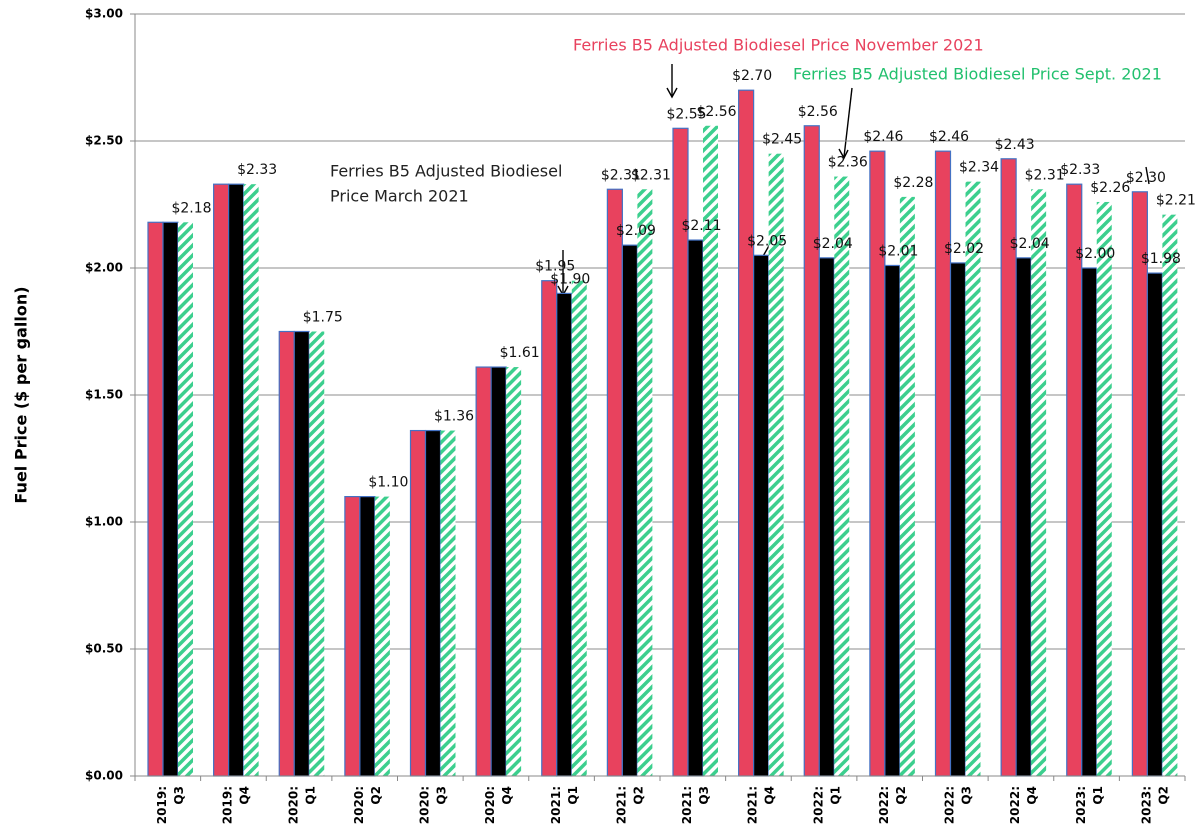 The image size is (1201, 829). Describe the element at coordinates (848, 163) in the screenshot. I see `data-label: $2.36` at that location.